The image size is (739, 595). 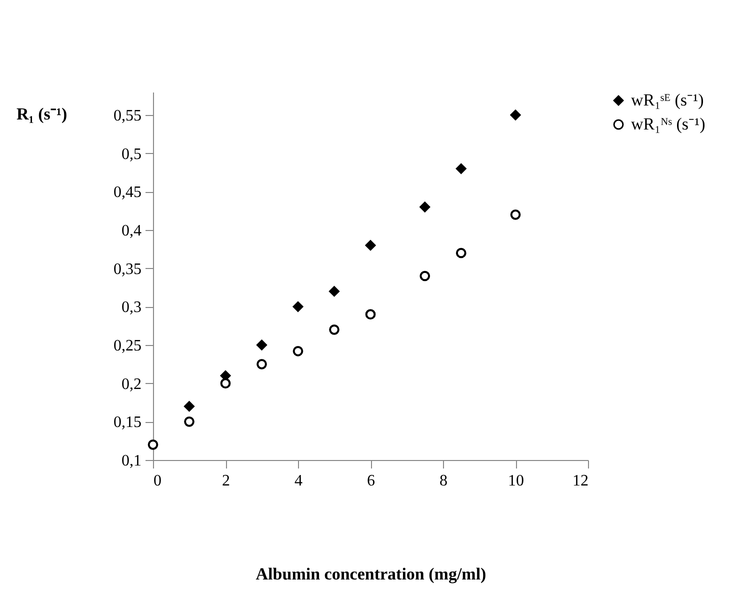 I want to click on y-tick-label: 0,2, so click(x=132, y=384).